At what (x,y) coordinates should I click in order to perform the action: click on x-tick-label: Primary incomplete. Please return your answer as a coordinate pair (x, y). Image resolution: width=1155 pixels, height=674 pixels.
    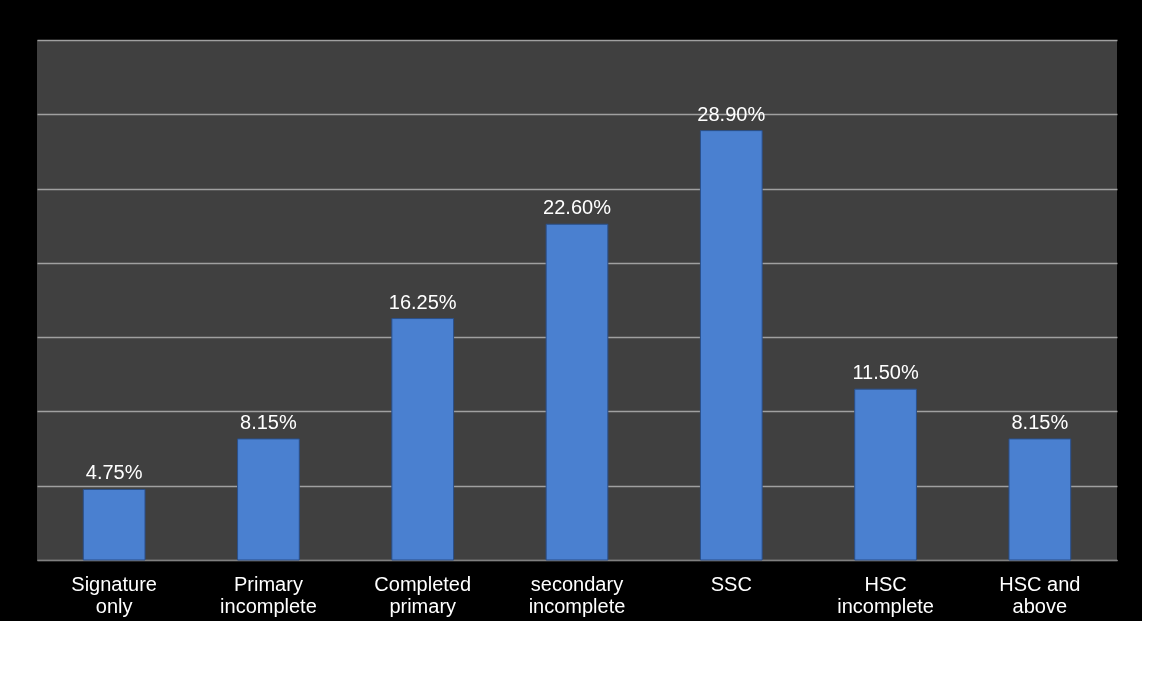
    Looking at the image, I should click on (268, 594).